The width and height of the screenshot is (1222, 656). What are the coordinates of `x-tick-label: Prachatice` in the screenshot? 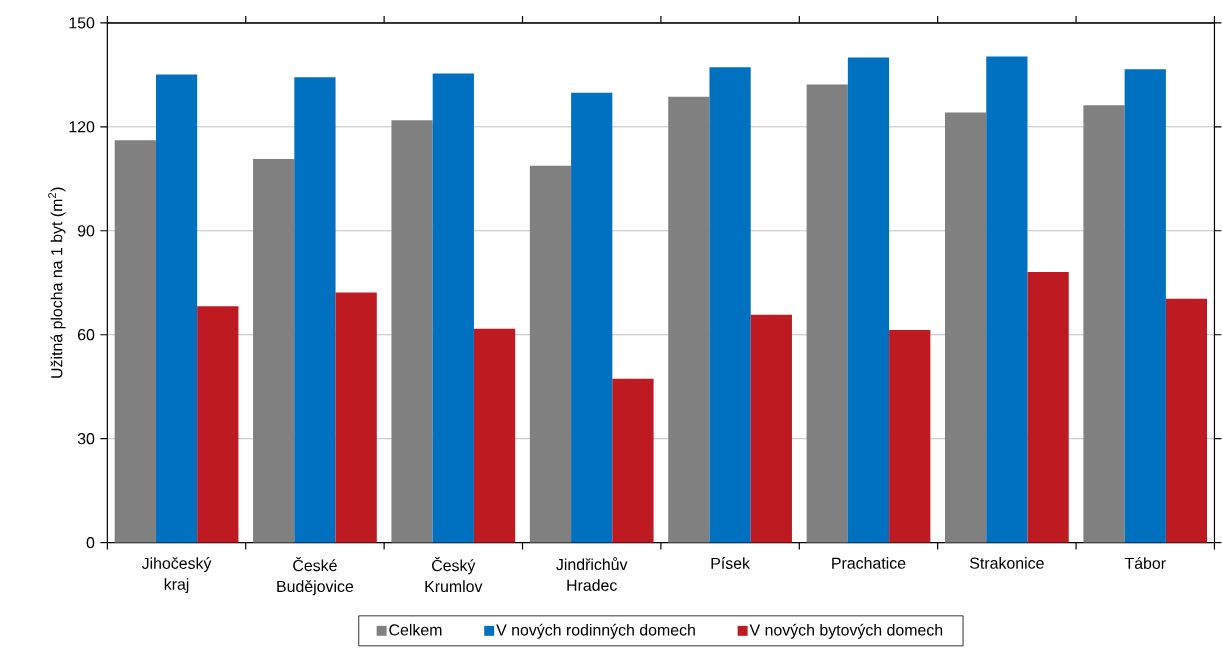 It's located at (869, 563).